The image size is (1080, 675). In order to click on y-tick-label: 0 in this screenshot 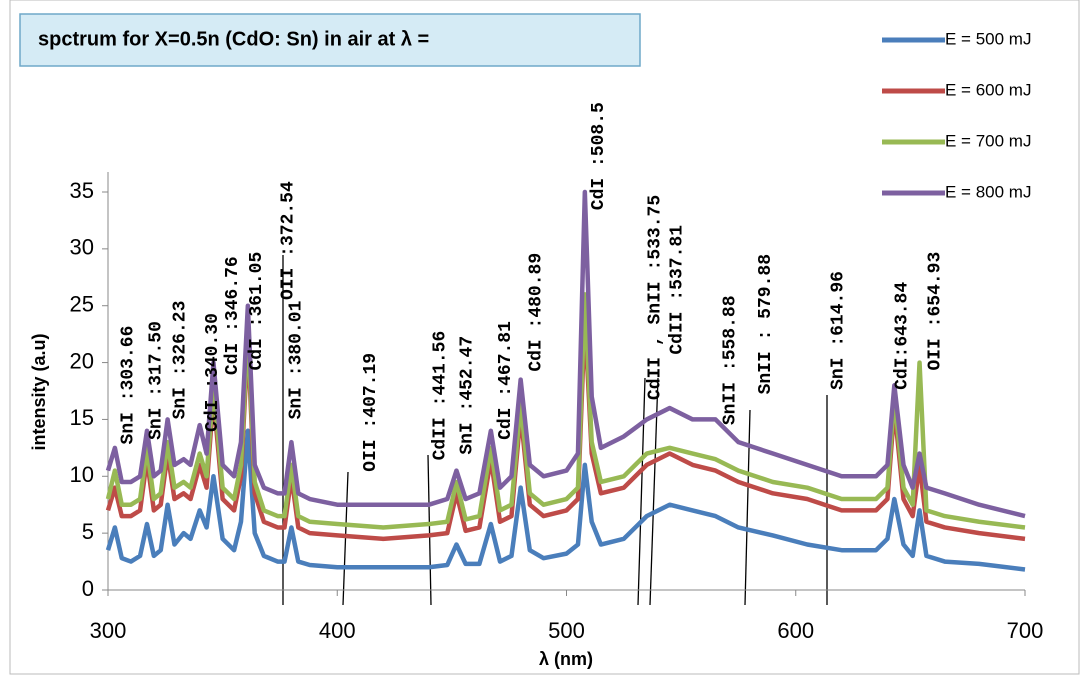, I will do `click(88, 588)`.